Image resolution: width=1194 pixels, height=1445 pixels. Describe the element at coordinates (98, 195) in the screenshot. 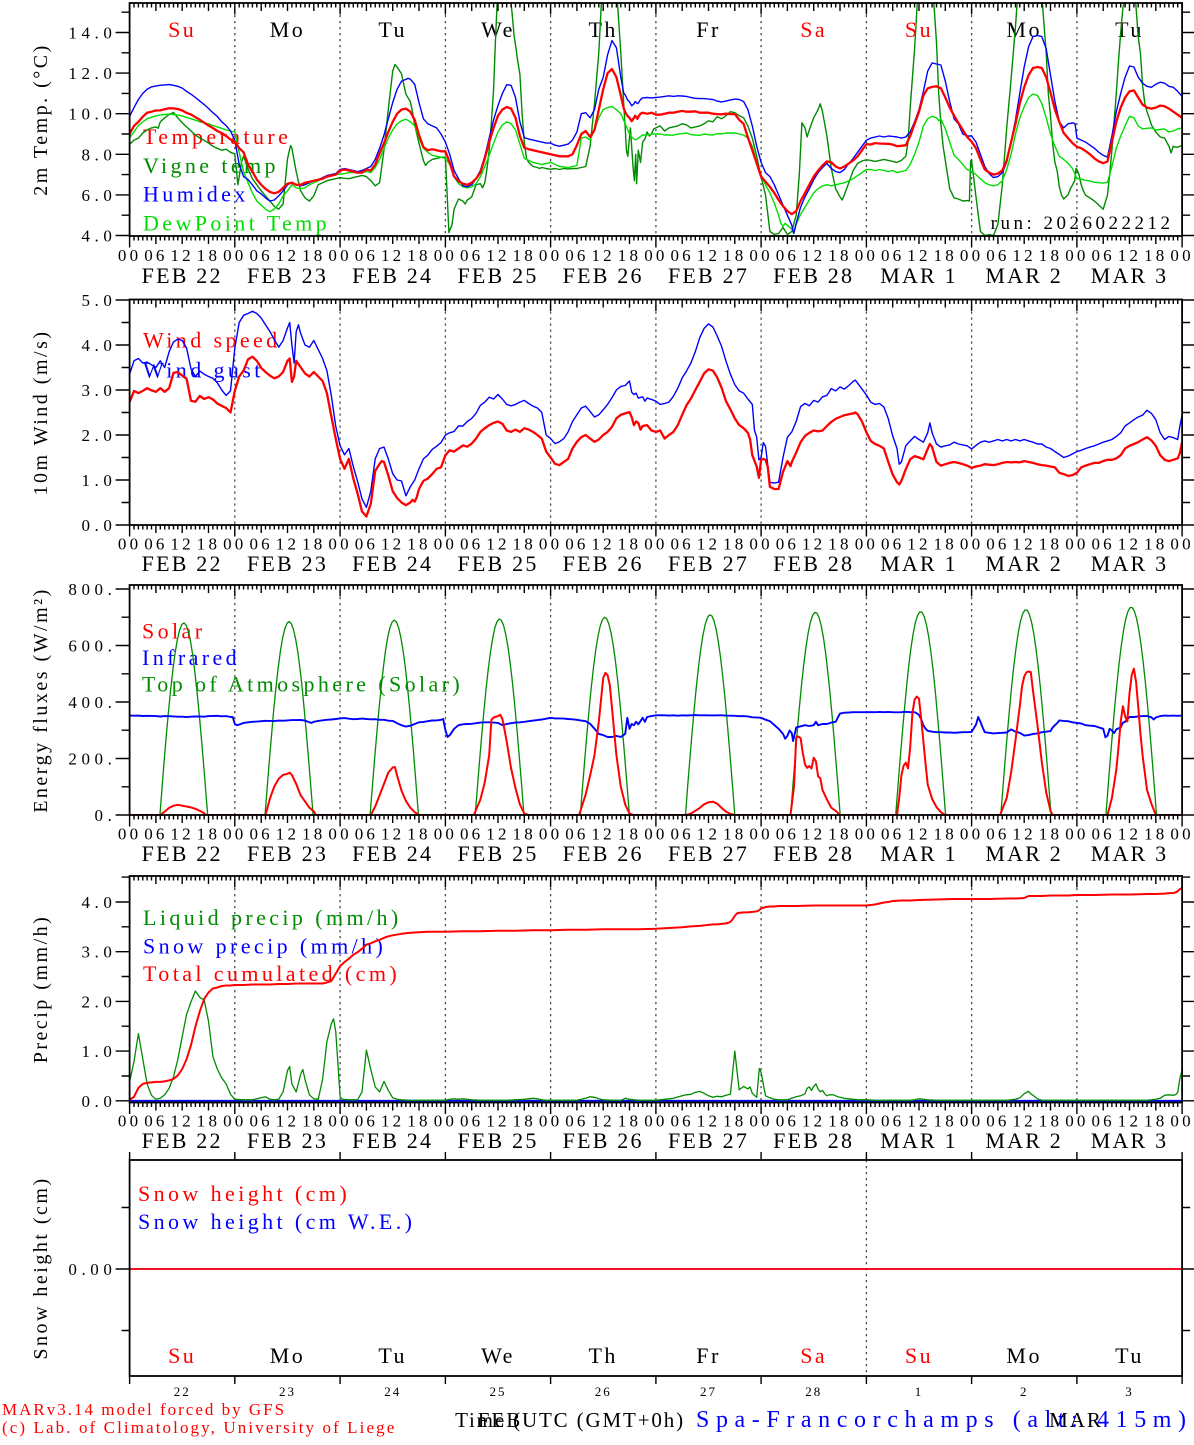

I see `svg-text: 6.0` at that location.